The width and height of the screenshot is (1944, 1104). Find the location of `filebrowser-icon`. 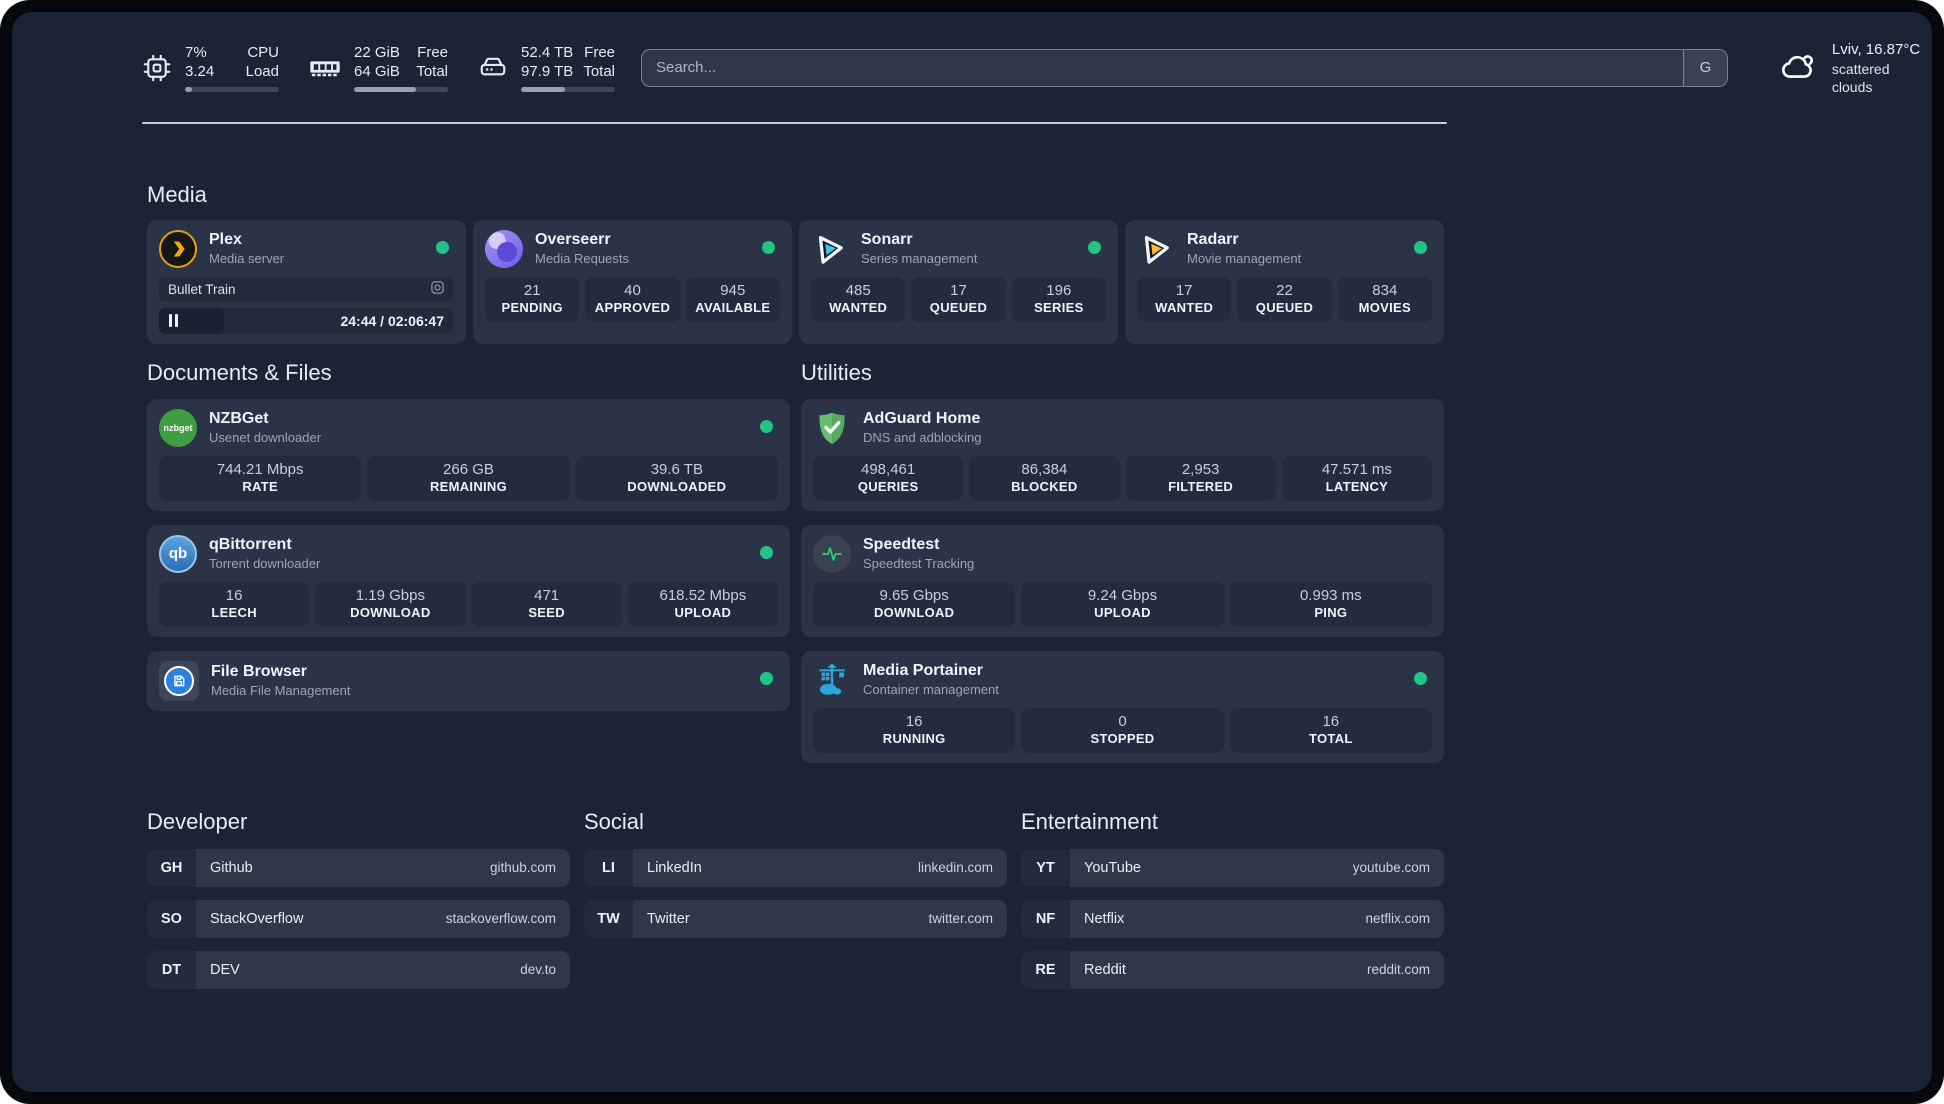

filebrowser-icon is located at coordinates (179, 680).